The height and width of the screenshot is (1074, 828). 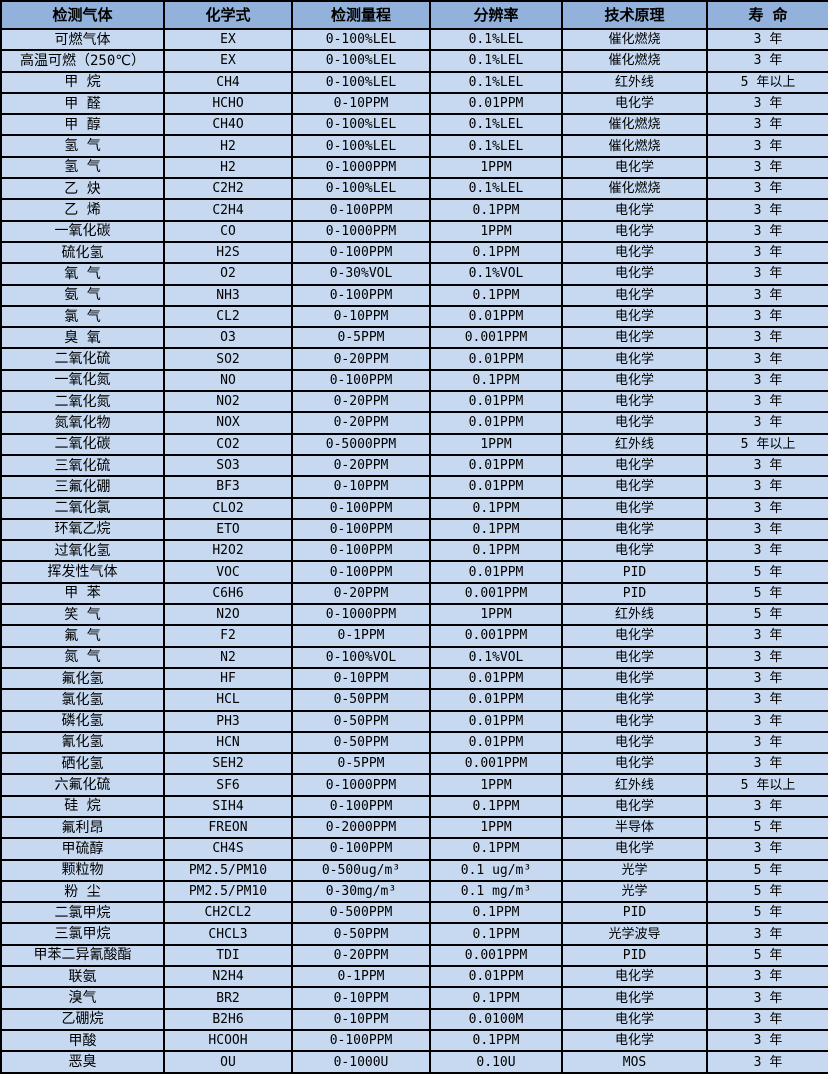 What do you see at coordinates (414, 636) in the screenshot?
I see `table-row: 氟 气 F2 0-1PPM 0.001PPM 电化学 3 年` at bounding box center [414, 636].